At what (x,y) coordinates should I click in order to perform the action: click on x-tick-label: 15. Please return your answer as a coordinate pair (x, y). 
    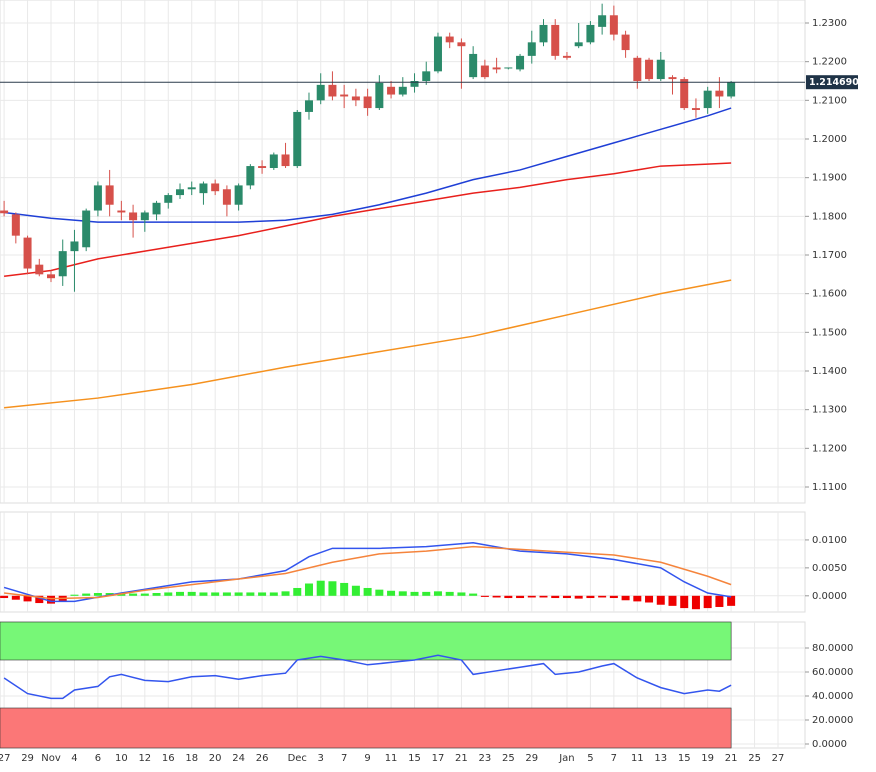
    Looking at the image, I should click on (684, 758).